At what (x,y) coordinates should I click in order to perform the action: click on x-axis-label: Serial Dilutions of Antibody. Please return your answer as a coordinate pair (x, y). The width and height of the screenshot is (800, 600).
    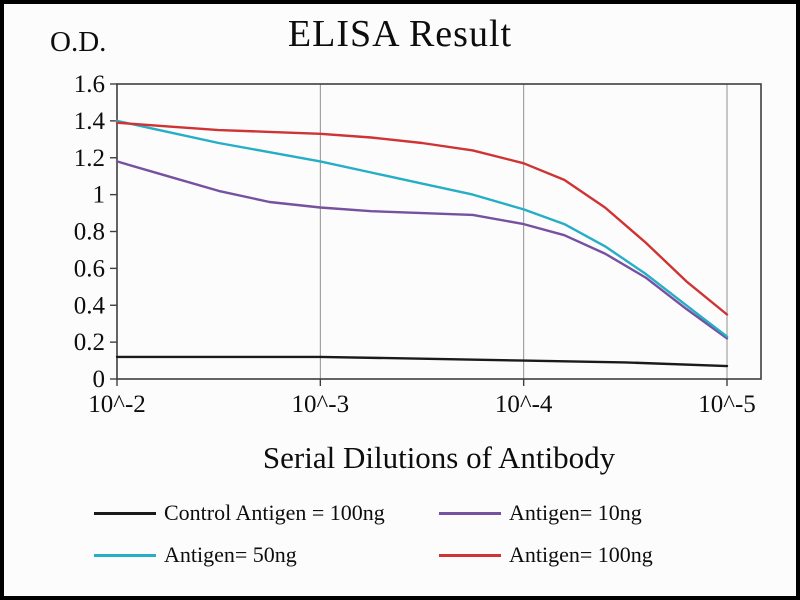
    Looking at the image, I should click on (439, 457).